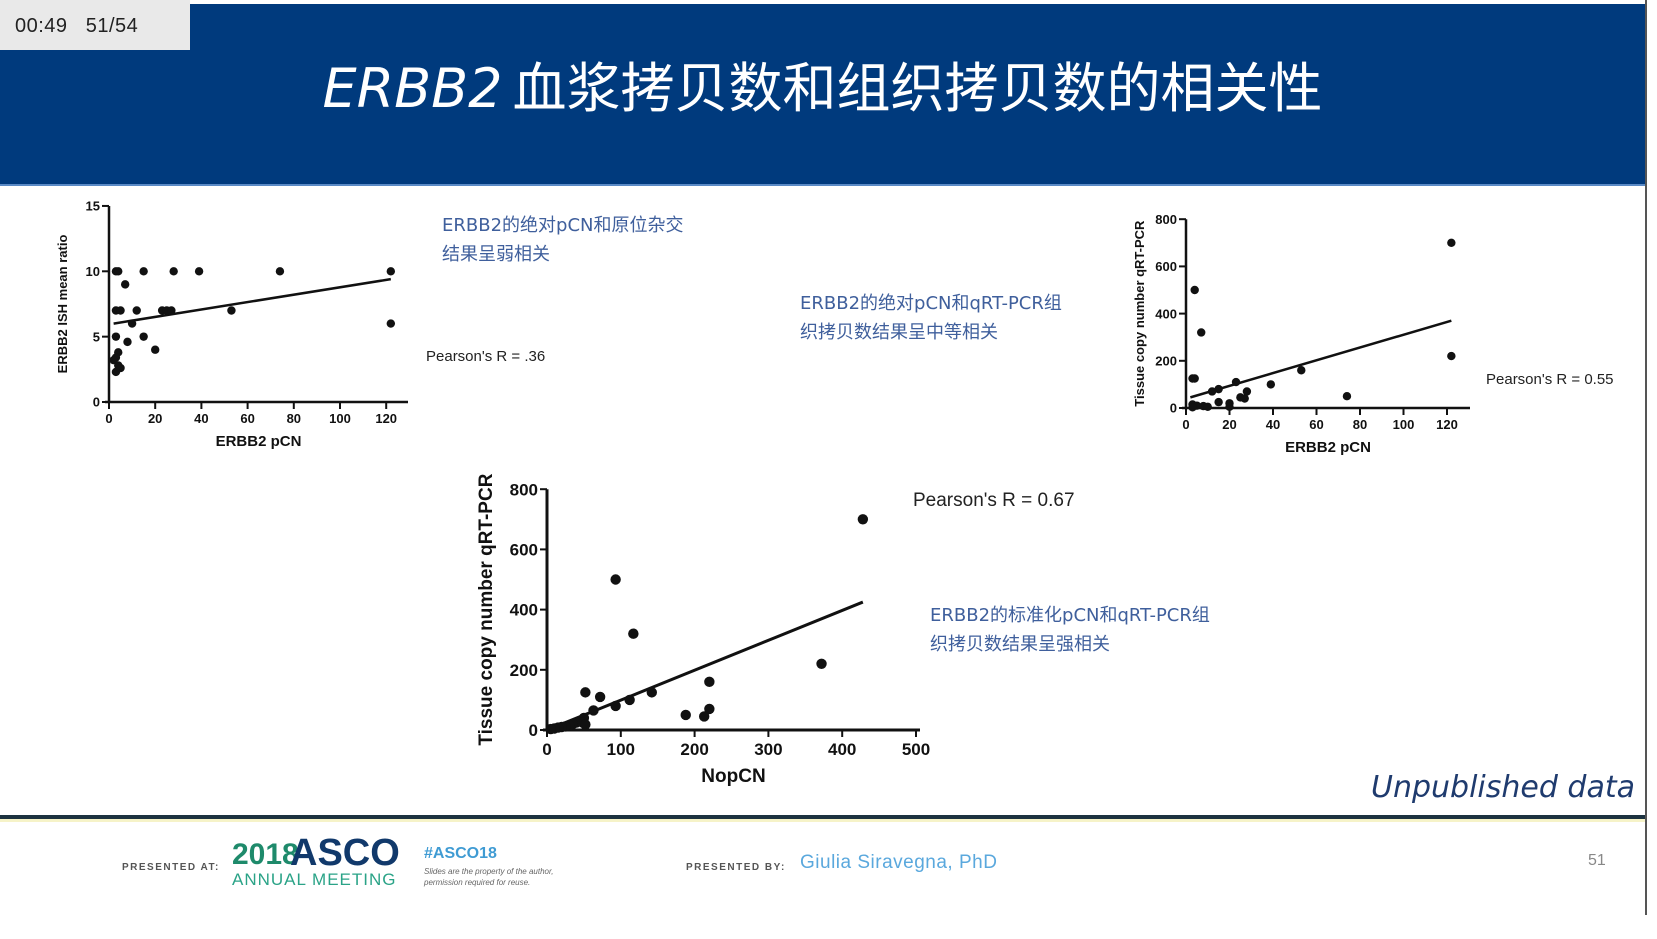 This screenshot has width=1657, height=939. Describe the element at coordinates (95, 25) in the screenshot. I see `playback-status: 00:49 51/54` at that location.